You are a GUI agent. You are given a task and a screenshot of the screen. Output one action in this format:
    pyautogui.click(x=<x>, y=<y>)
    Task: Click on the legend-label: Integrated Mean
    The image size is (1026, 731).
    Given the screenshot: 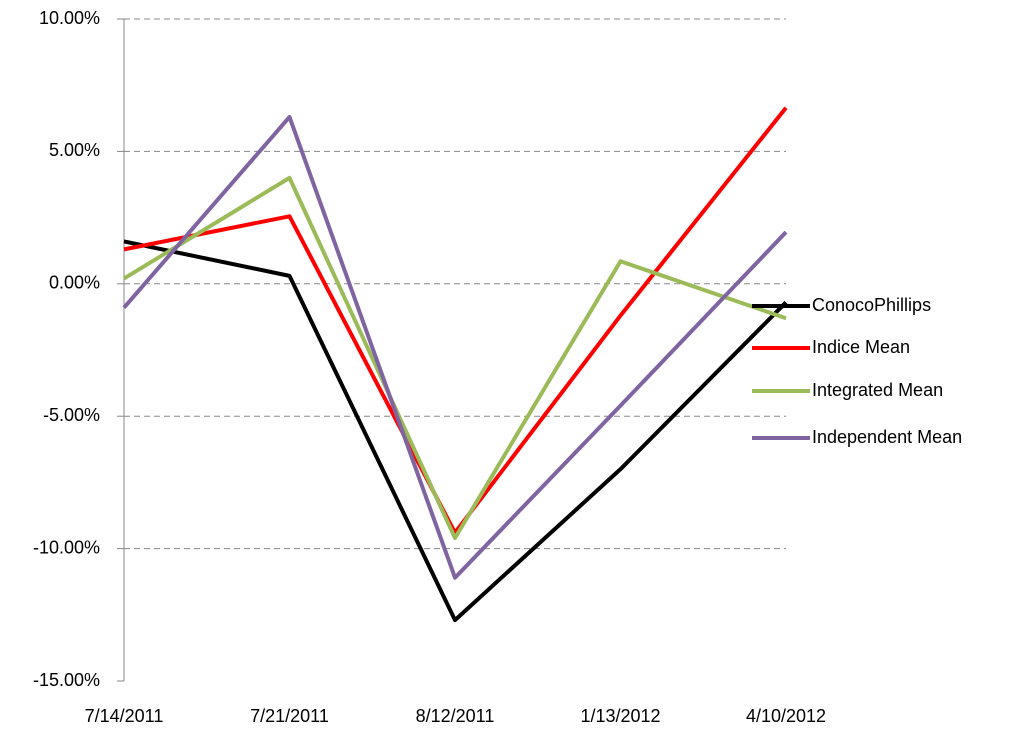 What is the action you would take?
    pyautogui.click(x=877, y=390)
    